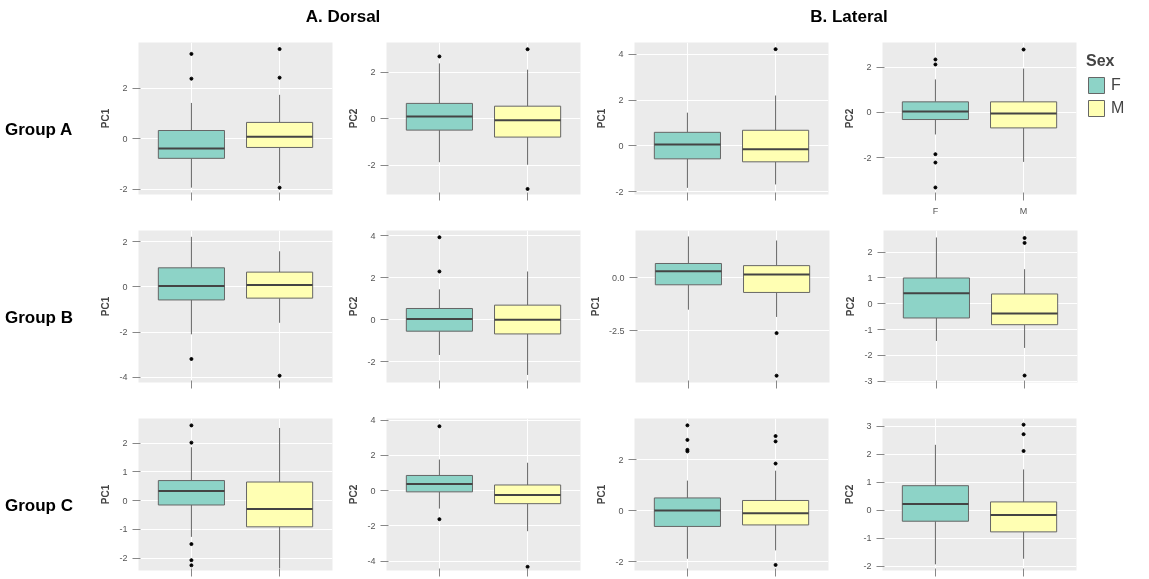 This screenshot has width=1149, height=579. What do you see at coordinates (343, 17) in the screenshot?
I see `text: A. Dorsal` at bounding box center [343, 17].